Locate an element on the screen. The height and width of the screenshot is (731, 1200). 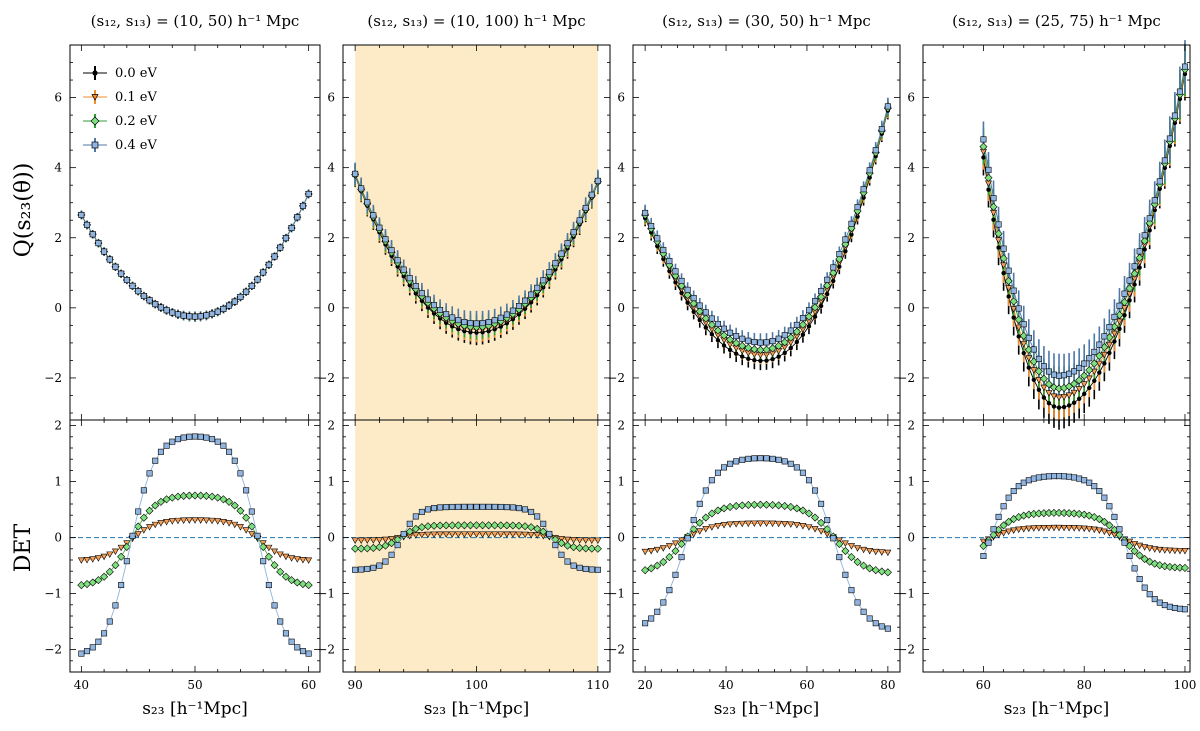
y-tick-label: 4 is located at coordinates (911, 168).